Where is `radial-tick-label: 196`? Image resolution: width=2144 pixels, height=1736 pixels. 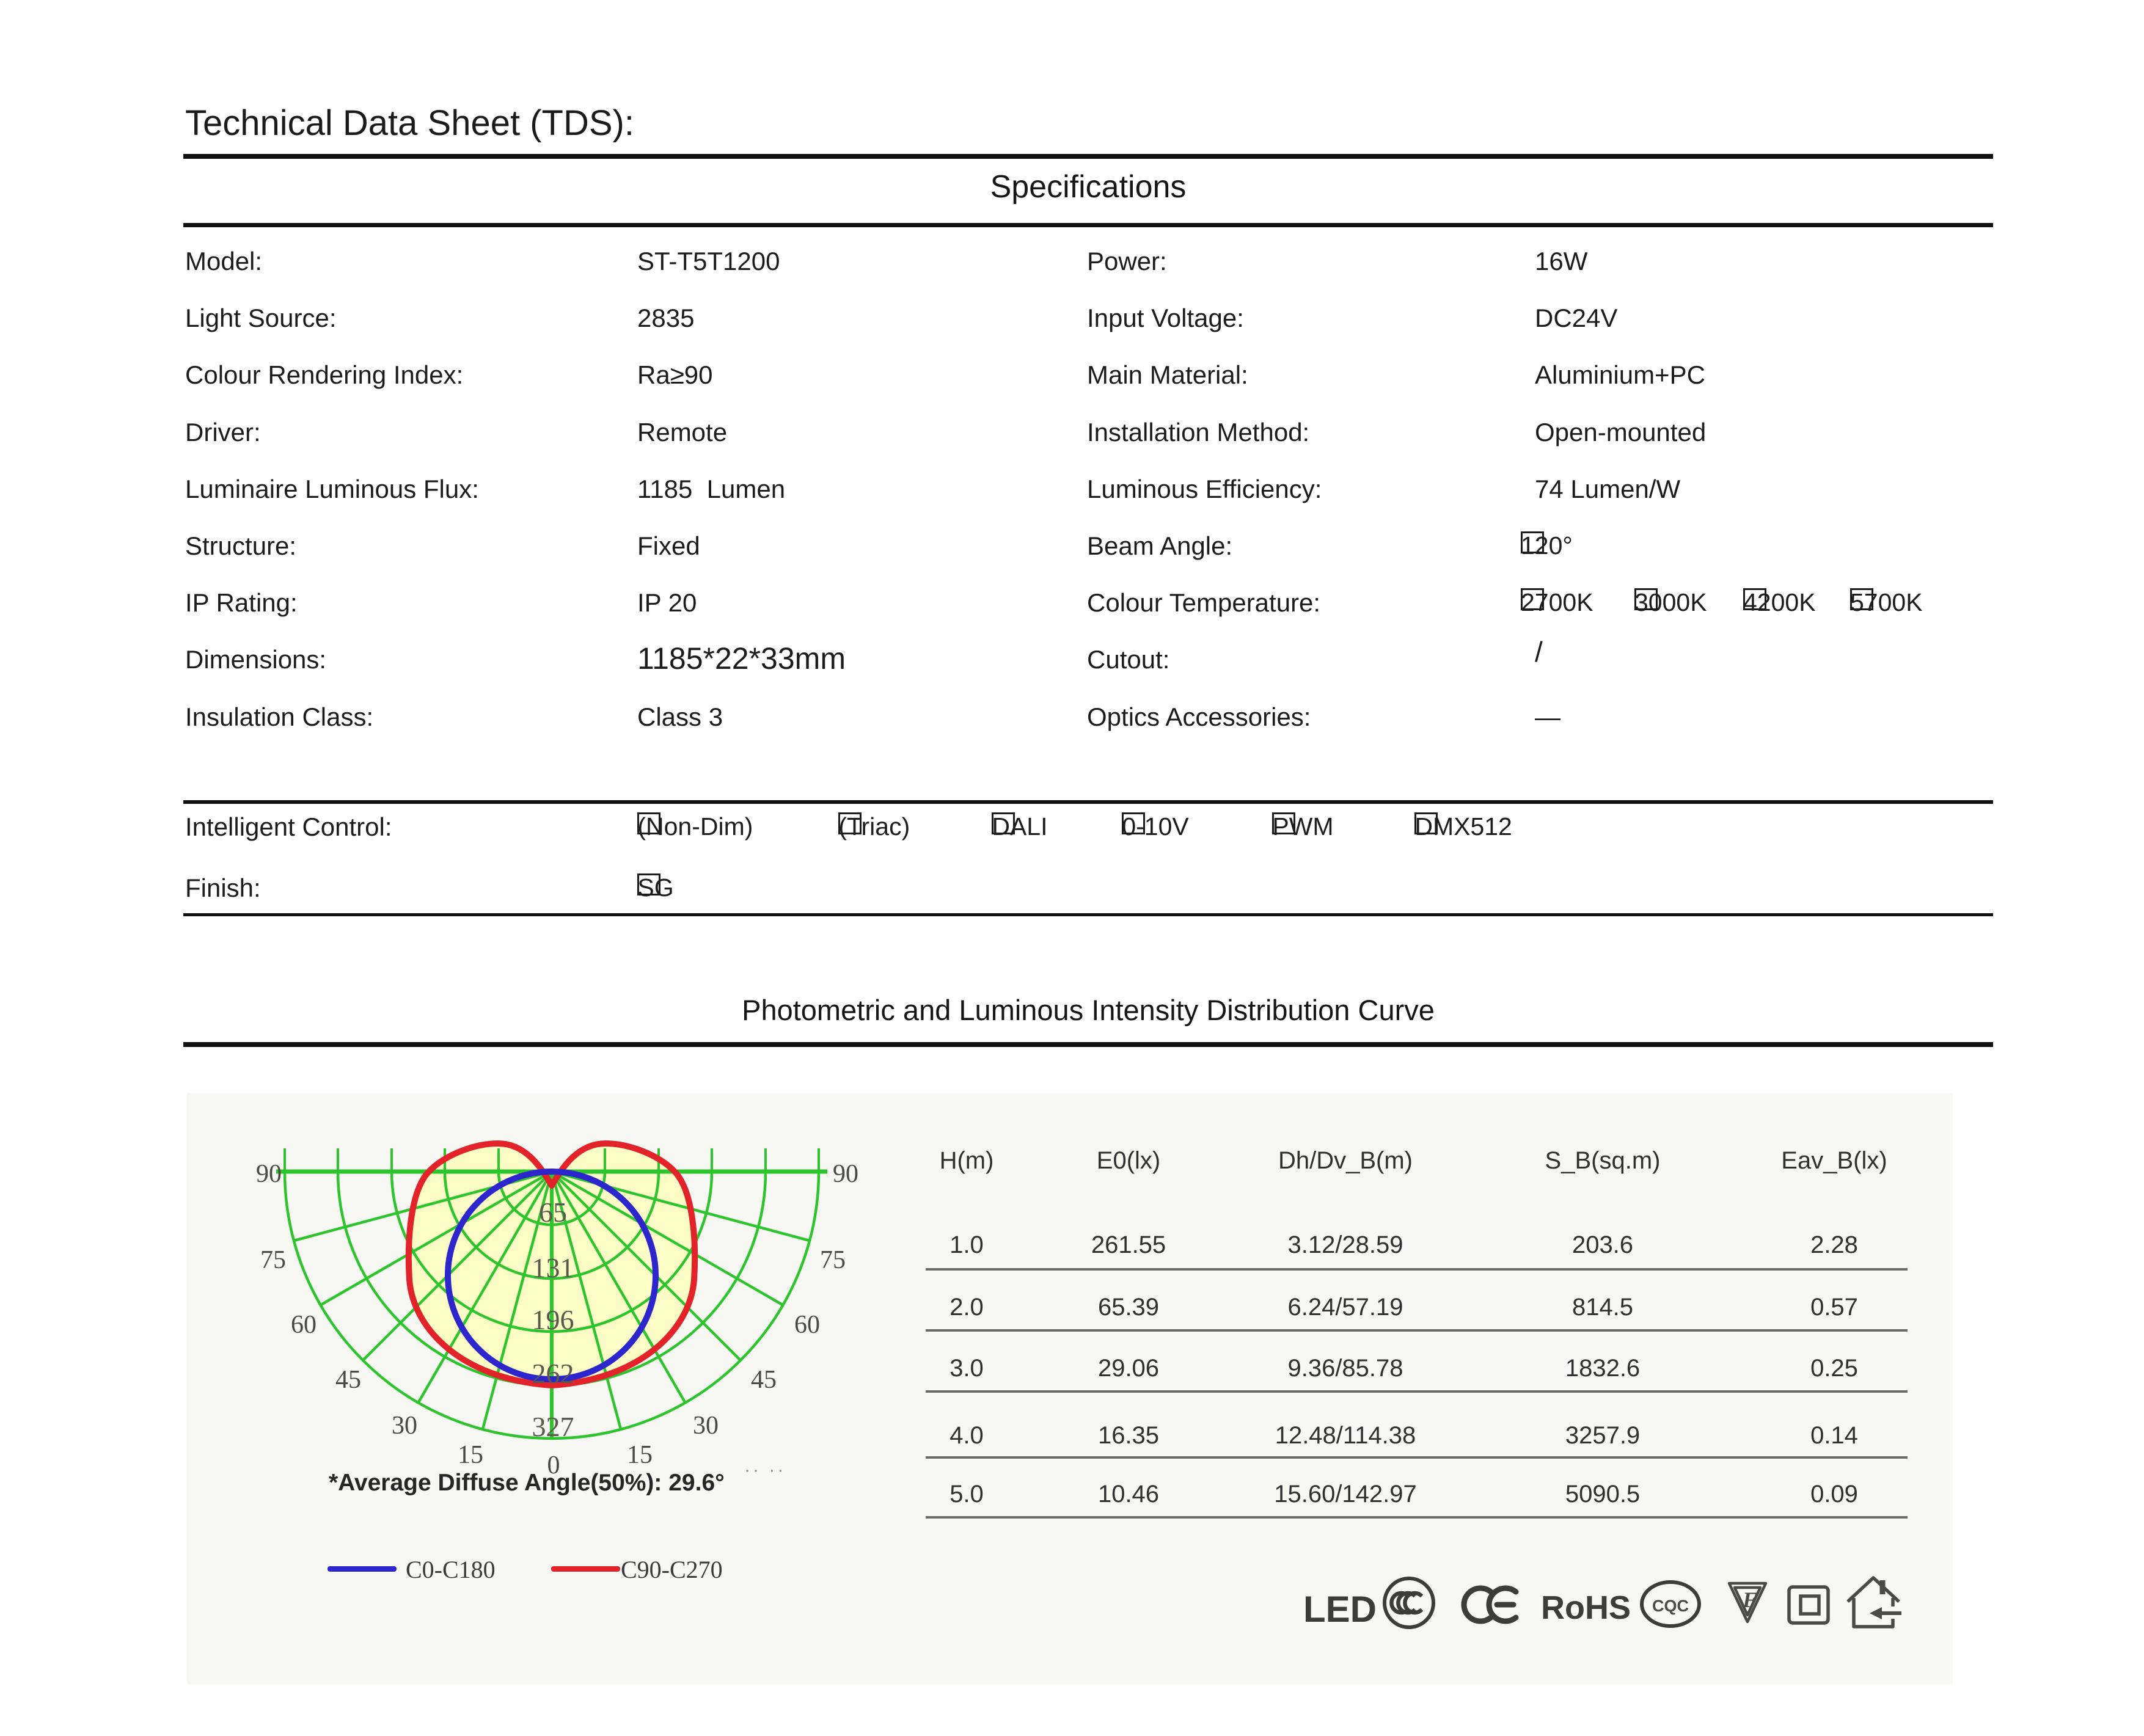 radial-tick-label: 196 is located at coordinates (553, 1320).